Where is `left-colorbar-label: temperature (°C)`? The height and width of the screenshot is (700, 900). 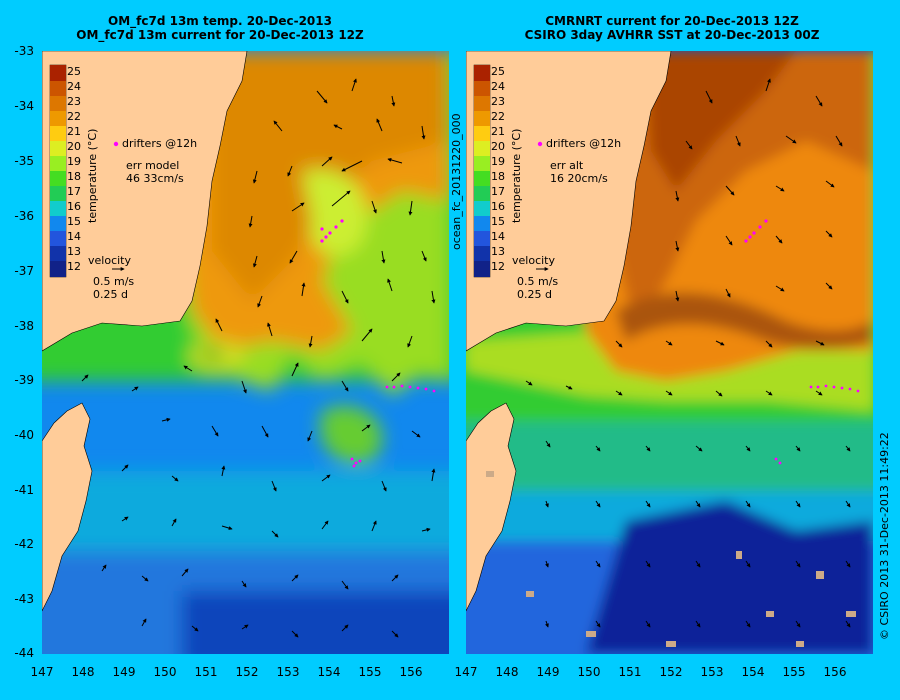 left-colorbar-label: temperature (°C) is located at coordinates (92, 175).